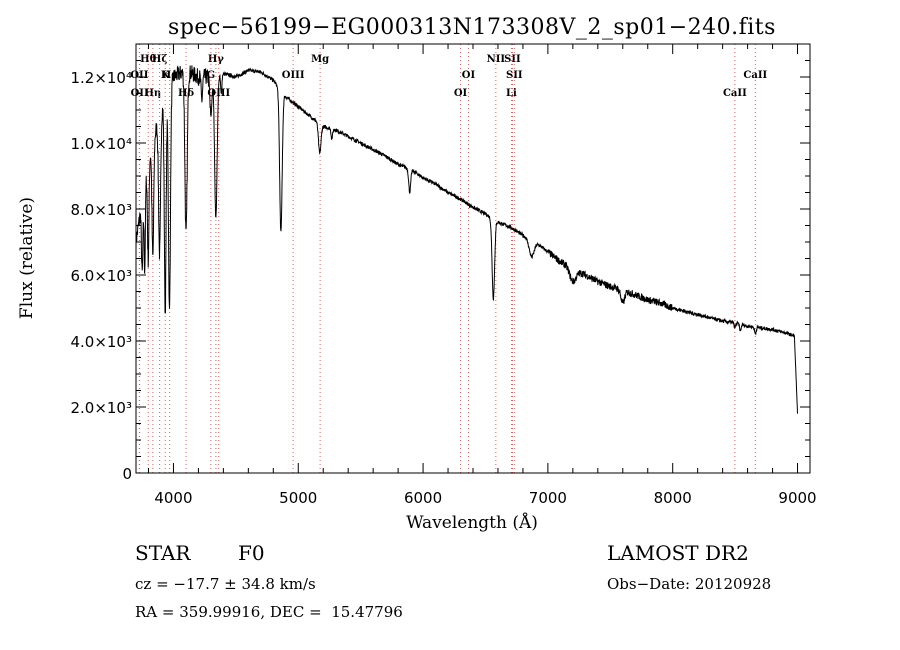  What do you see at coordinates (673, 498) in the screenshot?
I see `x-tick-label-4: 8000` at bounding box center [673, 498].